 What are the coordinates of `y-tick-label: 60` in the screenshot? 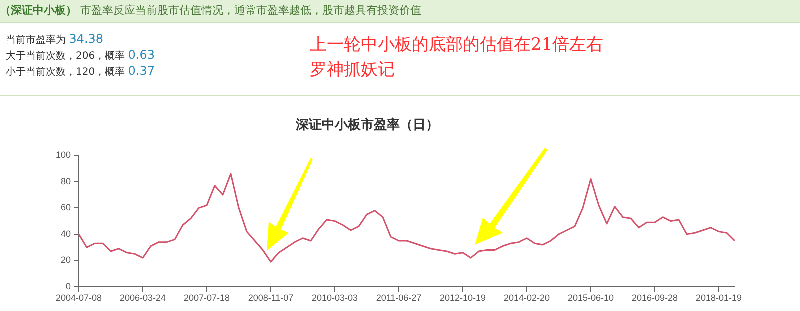 It's located at (65, 207).